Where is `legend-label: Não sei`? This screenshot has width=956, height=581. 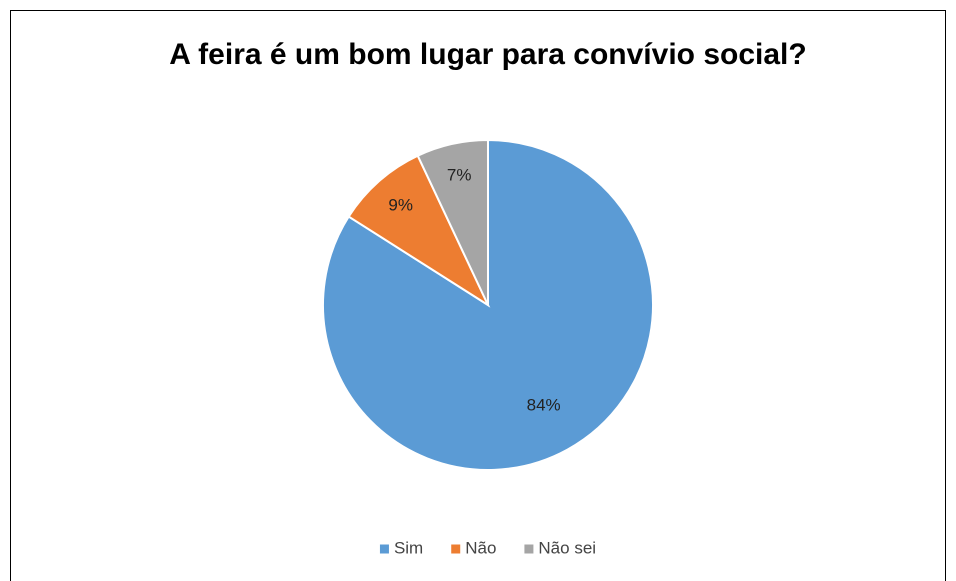 legend-label: Não sei is located at coordinates (567, 547).